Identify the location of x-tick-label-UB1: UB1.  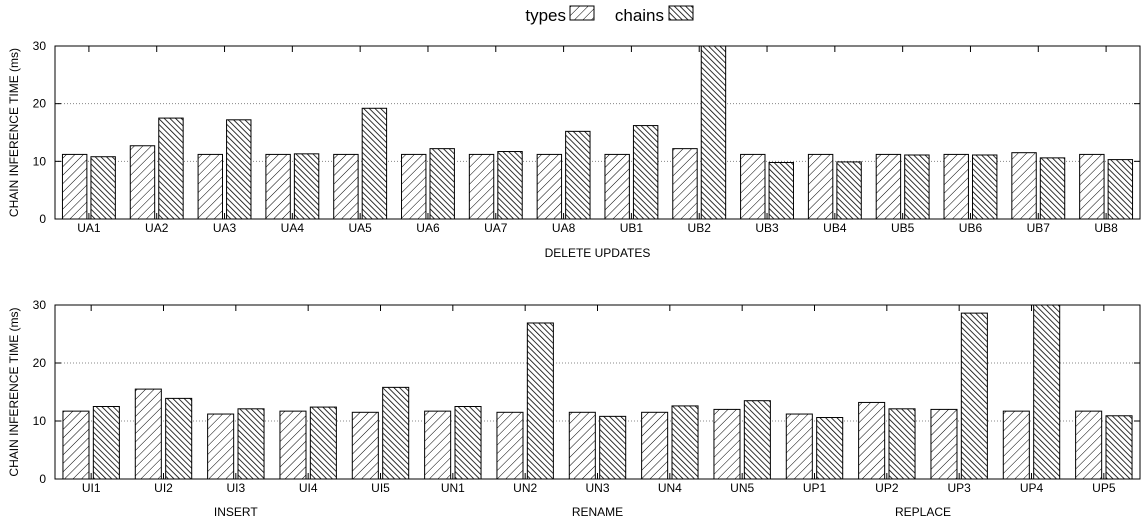
(632, 228).